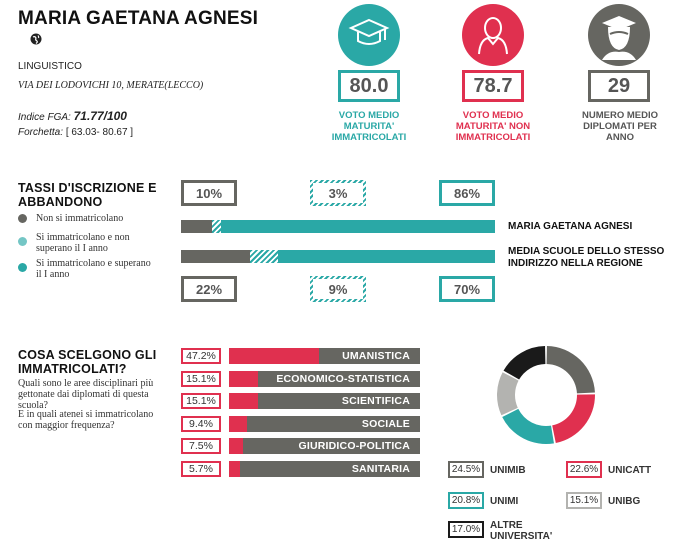  I want to click on fga-value: 71.77/100, so click(100, 116).